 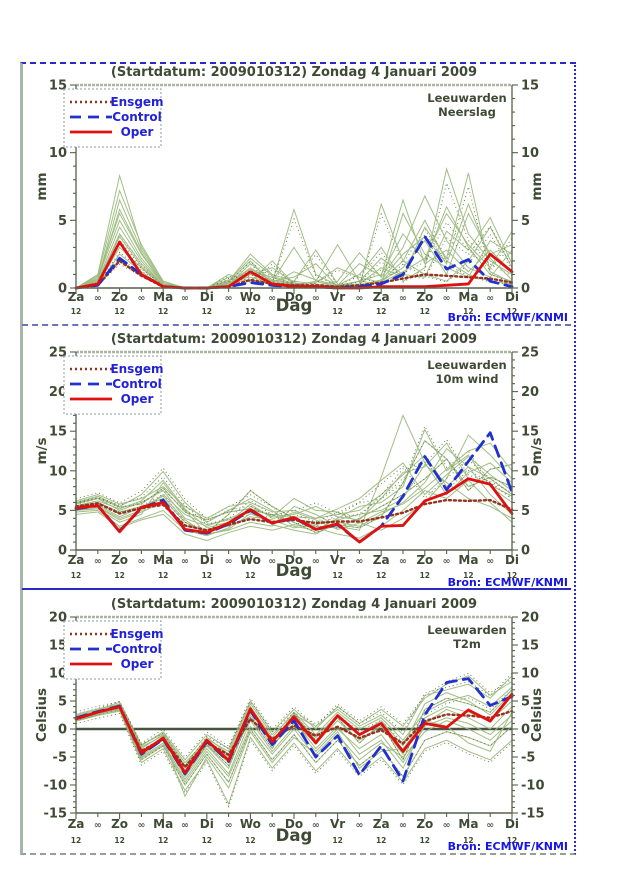 I want to click on legend-box, so click(x=112, y=385).